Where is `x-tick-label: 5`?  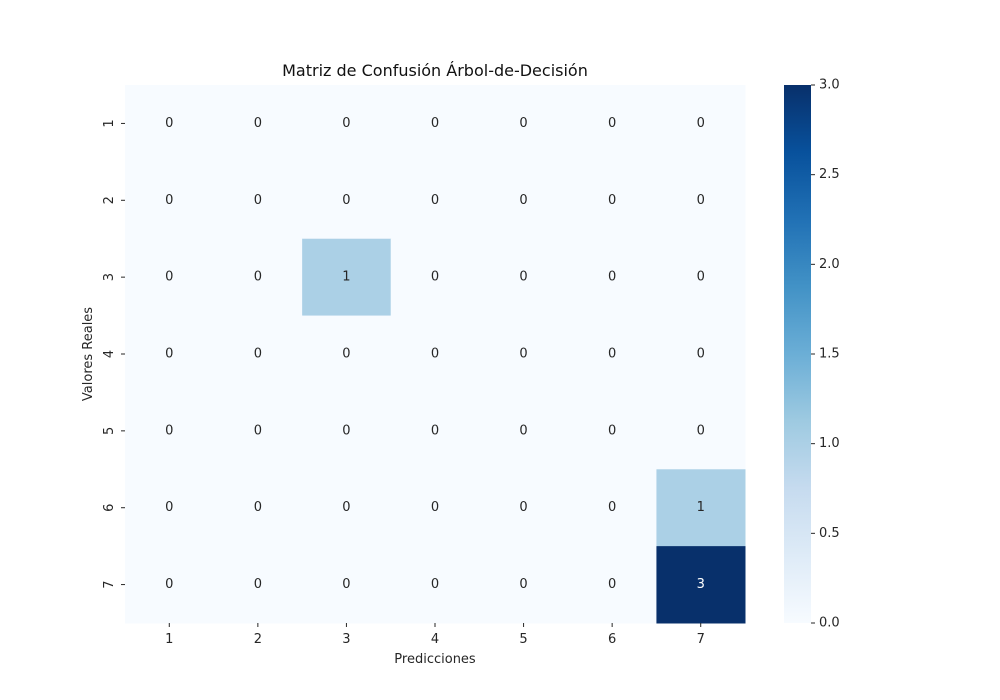 x-tick-label: 5 is located at coordinates (523, 639).